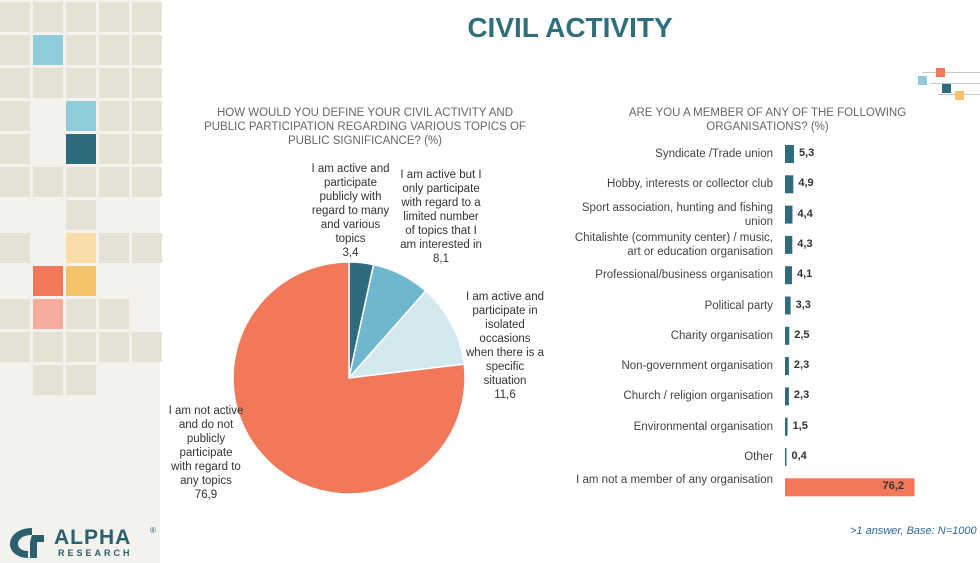 Image resolution: width=980 pixels, height=563 pixels. Describe the element at coordinates (801, 395) in the screenshot. I see `bar-value-label: 2,3` at that location.